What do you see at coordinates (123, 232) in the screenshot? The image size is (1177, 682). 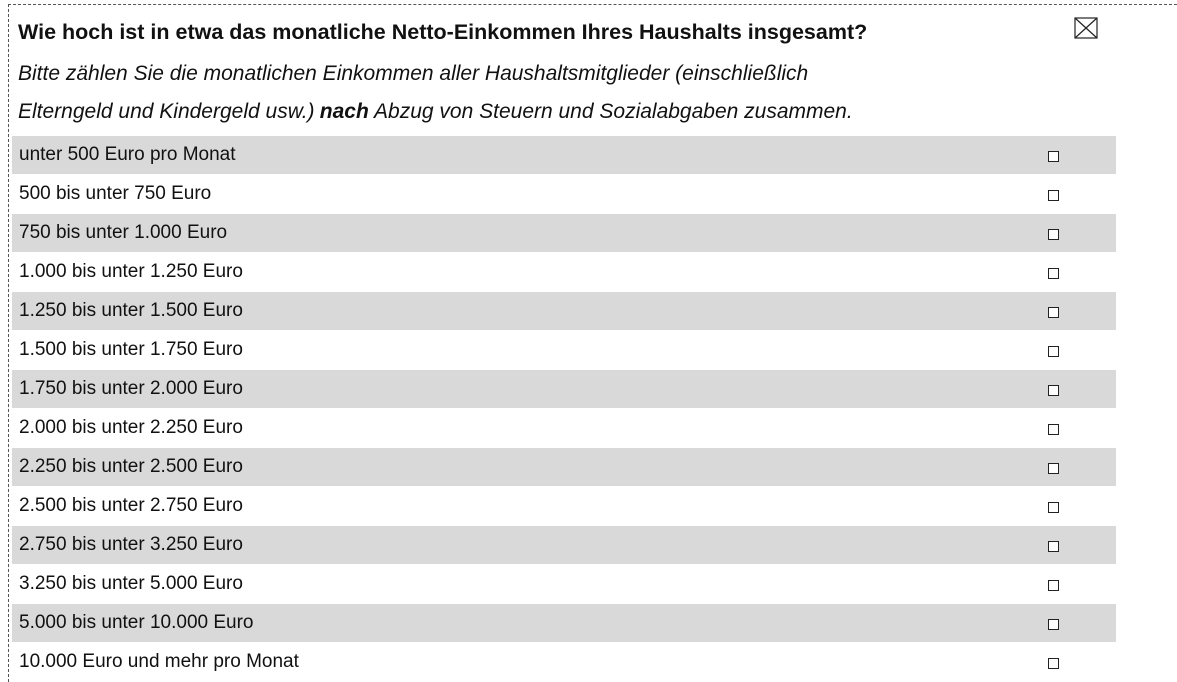 I see `option-label: 750 bis unter 1.000 Euro` at bounding box center [123, 232].